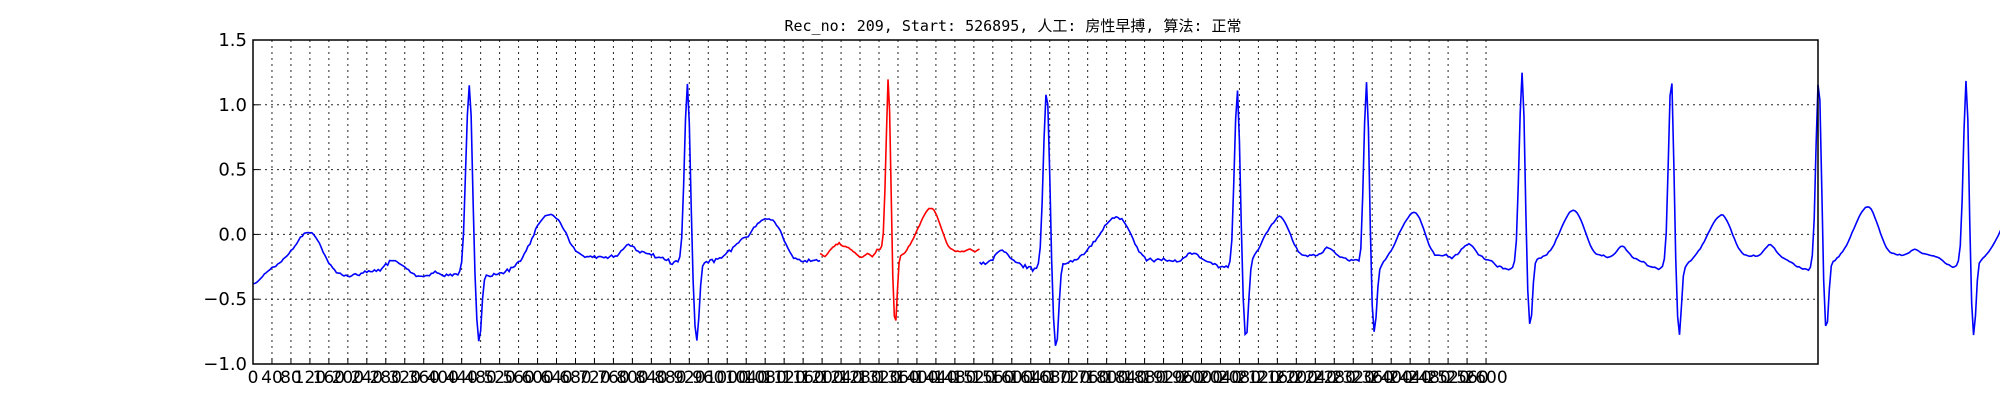 The width and height of the screenshot is (2000, 400). Describe the element at coordinates (1239, 378) in the screenshot. I see `x-tick-label: 2080` at that location.